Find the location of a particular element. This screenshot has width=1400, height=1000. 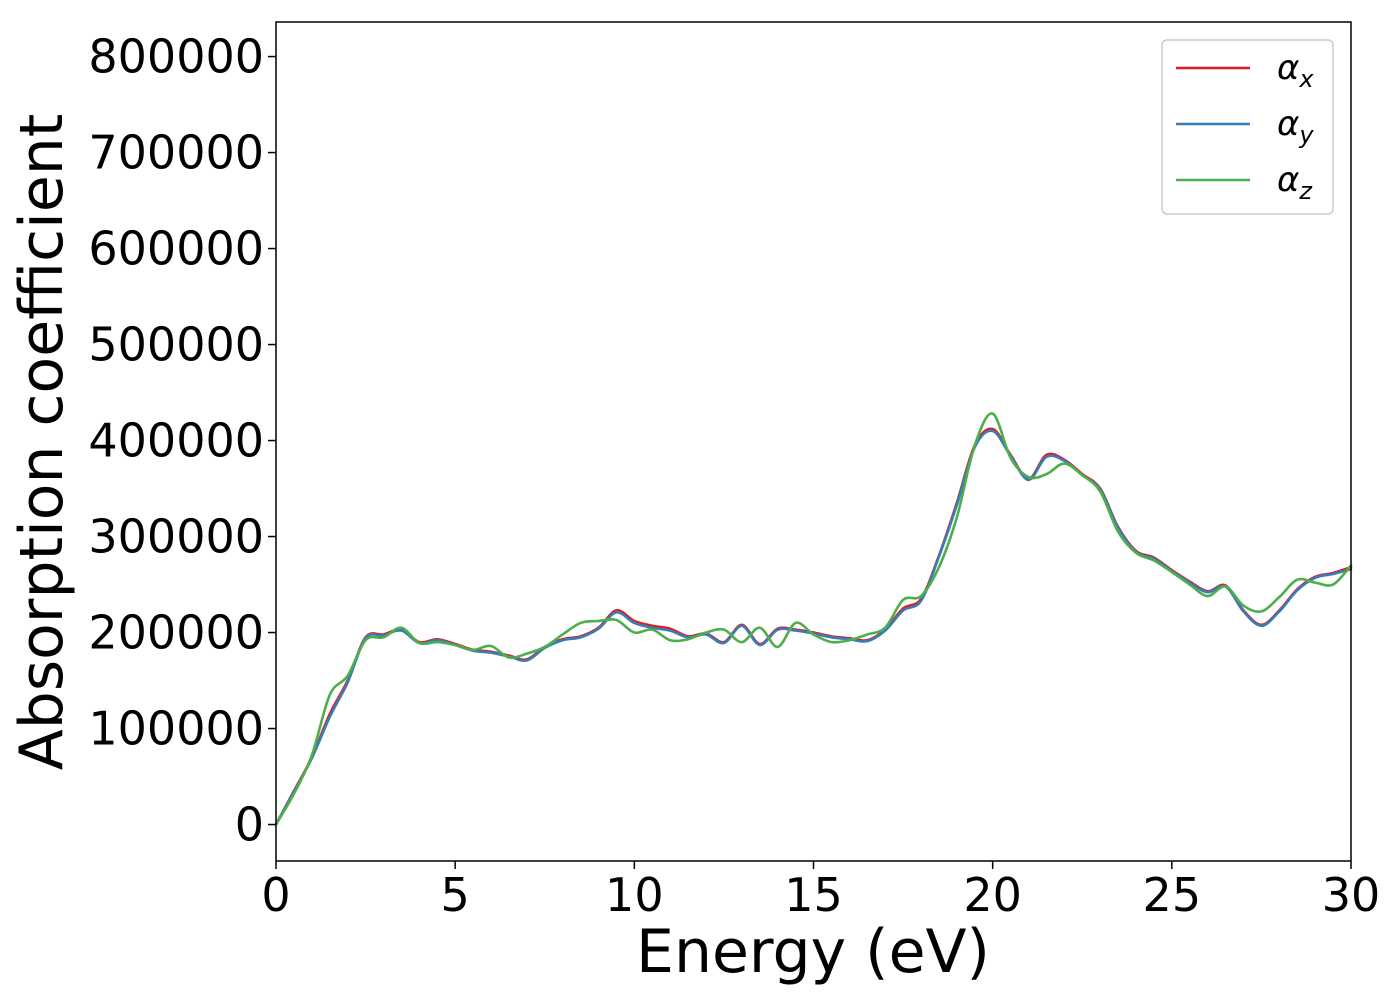

y-tick-label: 100000 is located at coordinates (176, 729).